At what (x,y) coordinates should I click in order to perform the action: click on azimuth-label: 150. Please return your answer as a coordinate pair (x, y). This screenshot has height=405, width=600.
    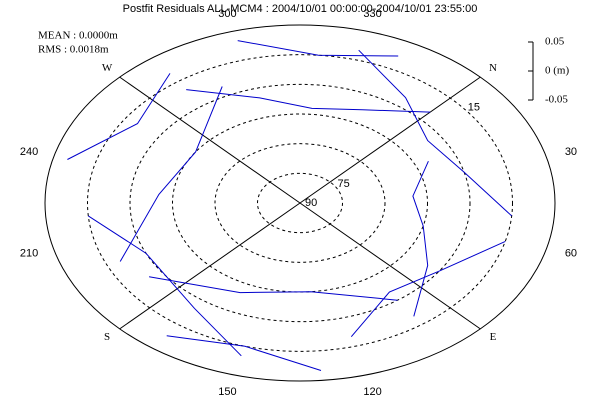
    Looking at the image, I should click on (227, 392).